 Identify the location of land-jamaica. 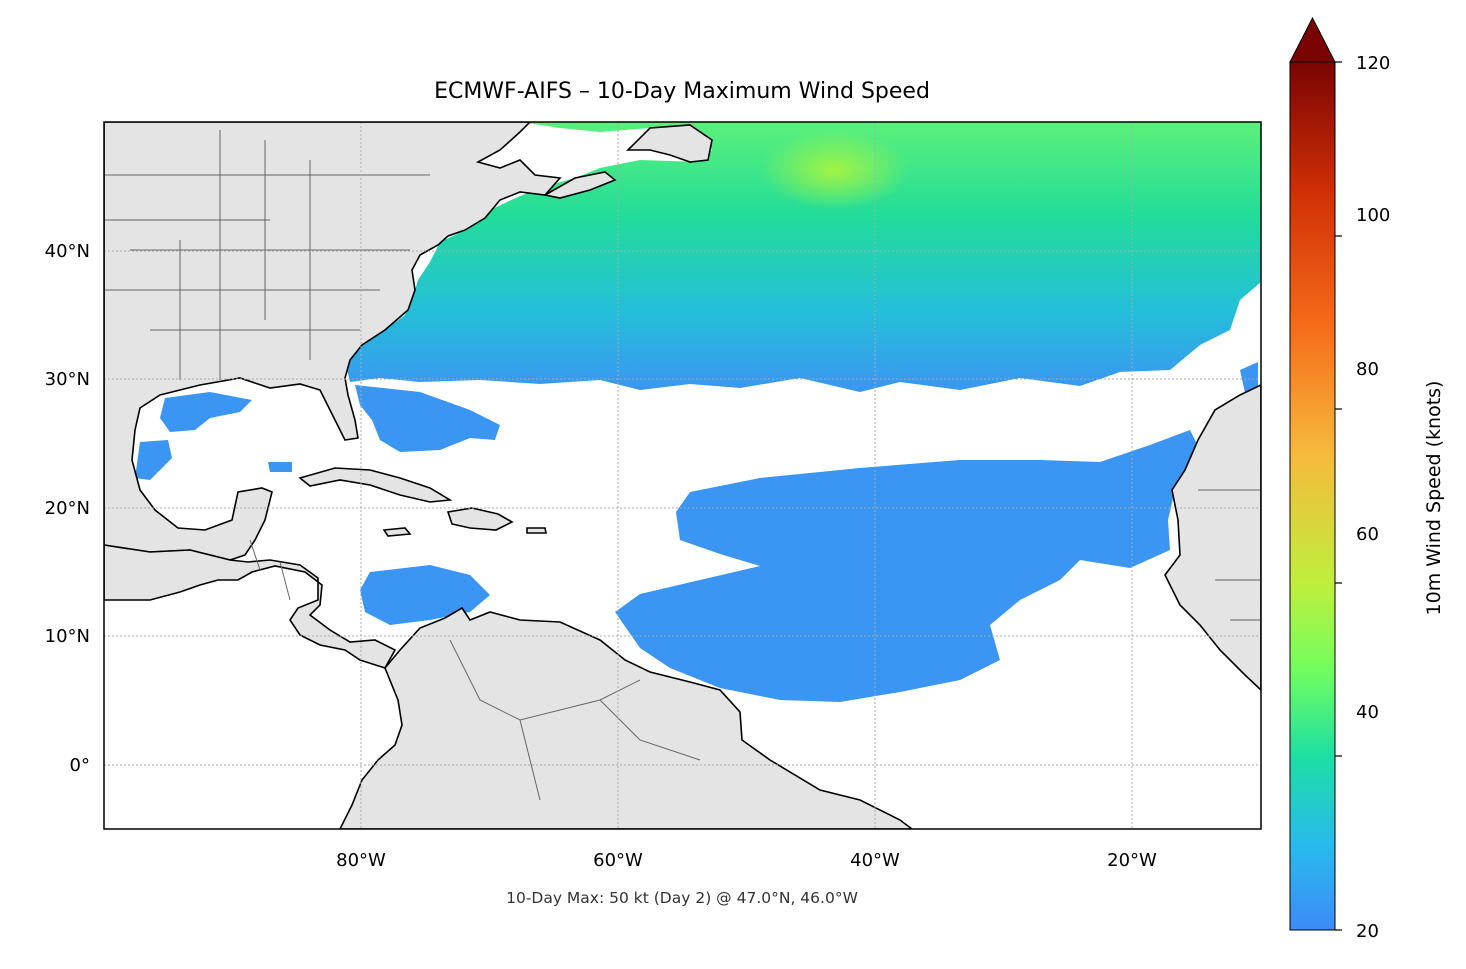
(397, 532).